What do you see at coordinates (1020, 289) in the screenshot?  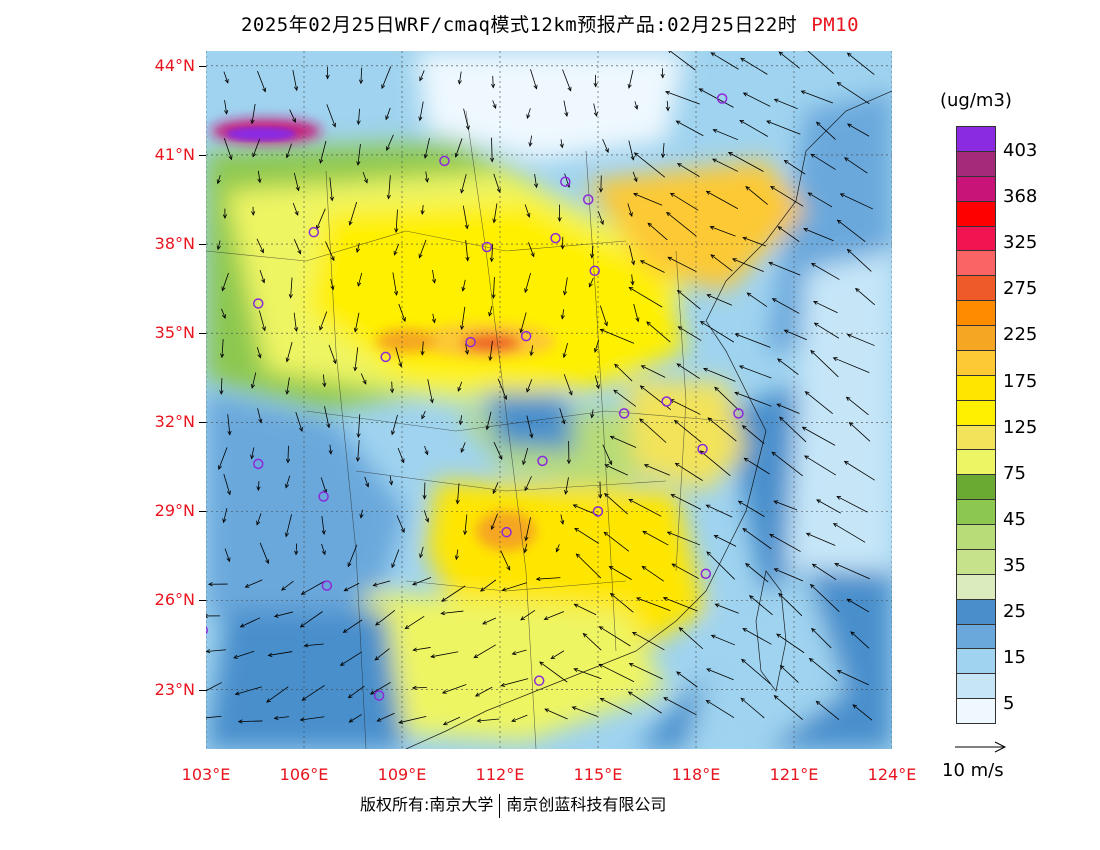 I see `legend-level-label: 275` at bounding box center [1020, 289].